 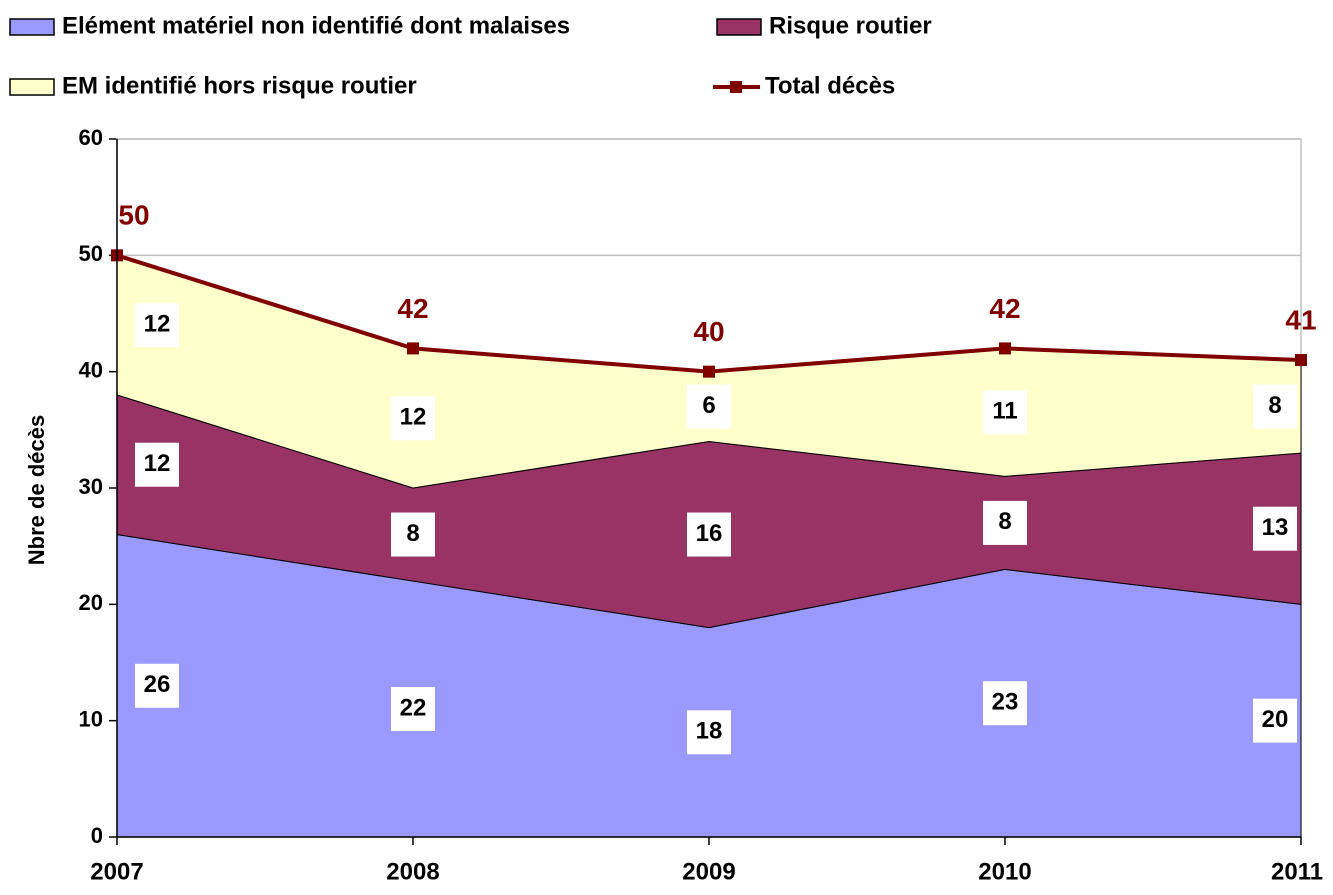 I want to click on data-label: 23, so click(x=1005, y=702).